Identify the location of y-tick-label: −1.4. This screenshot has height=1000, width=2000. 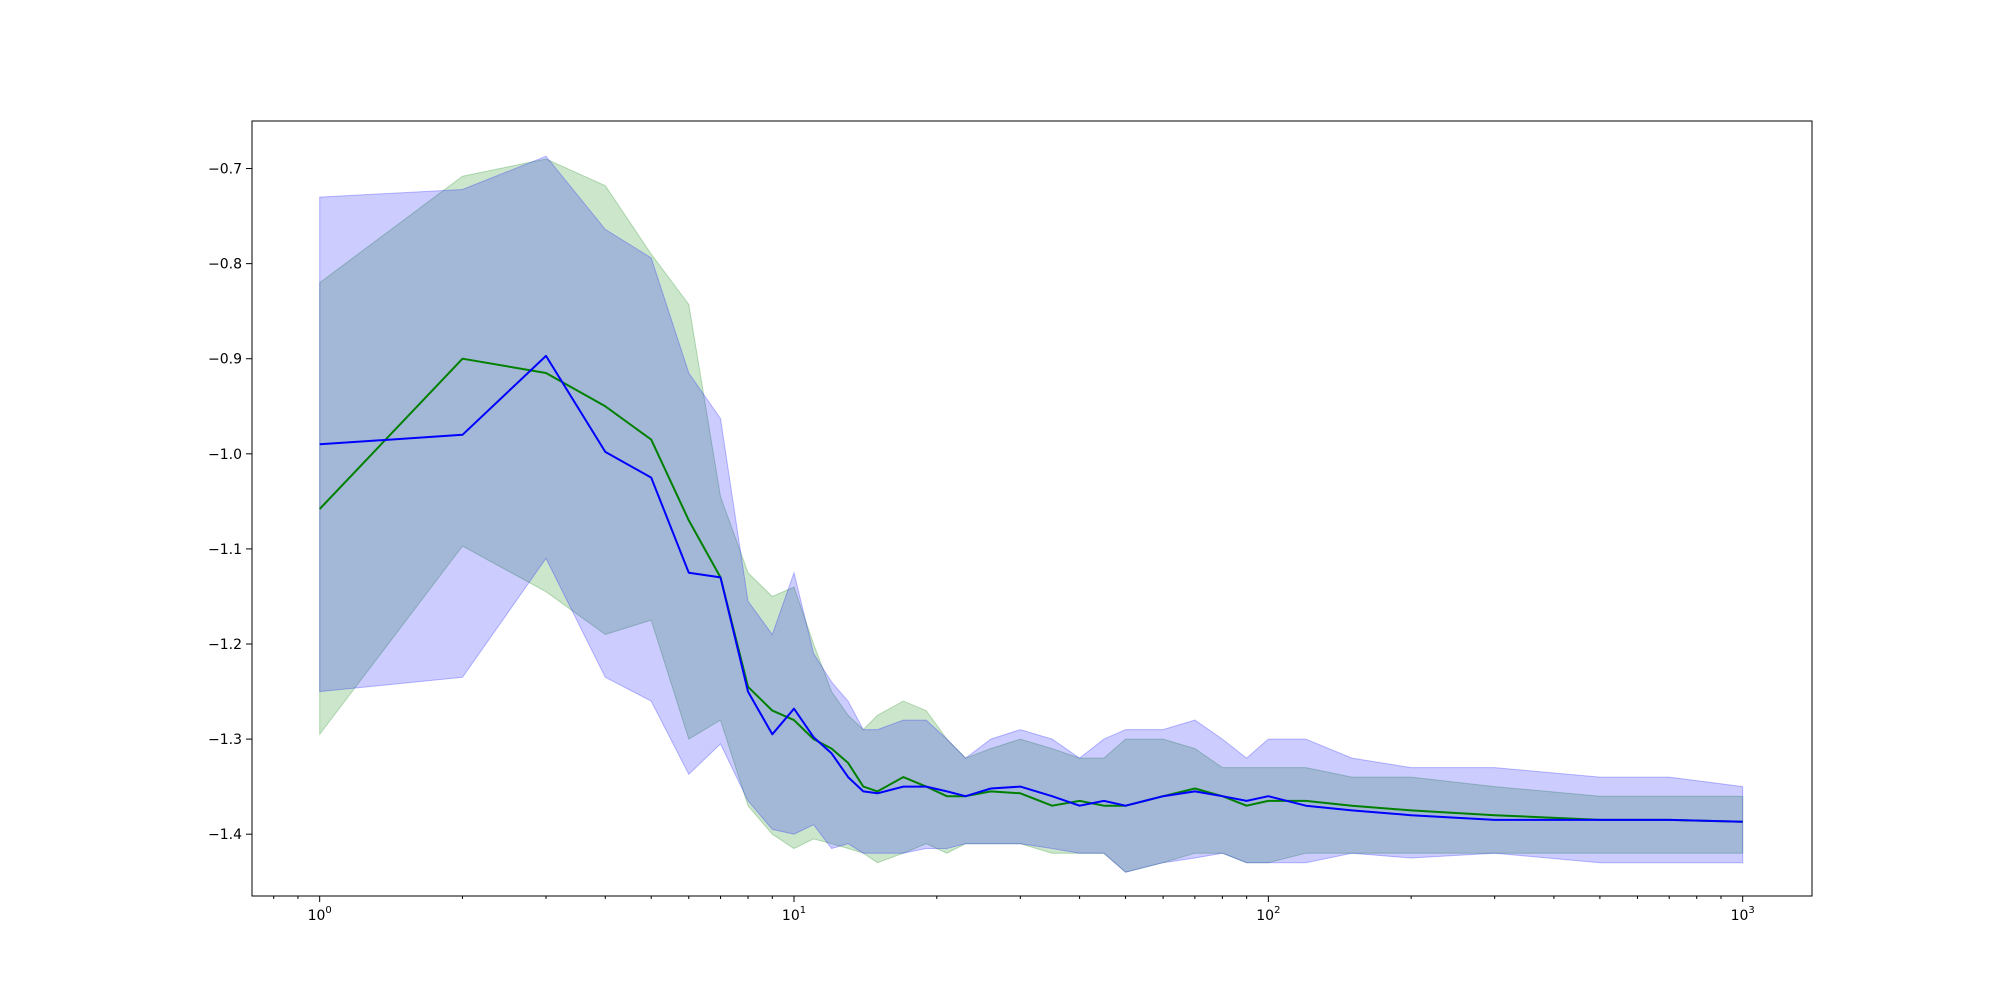
(225, 835).